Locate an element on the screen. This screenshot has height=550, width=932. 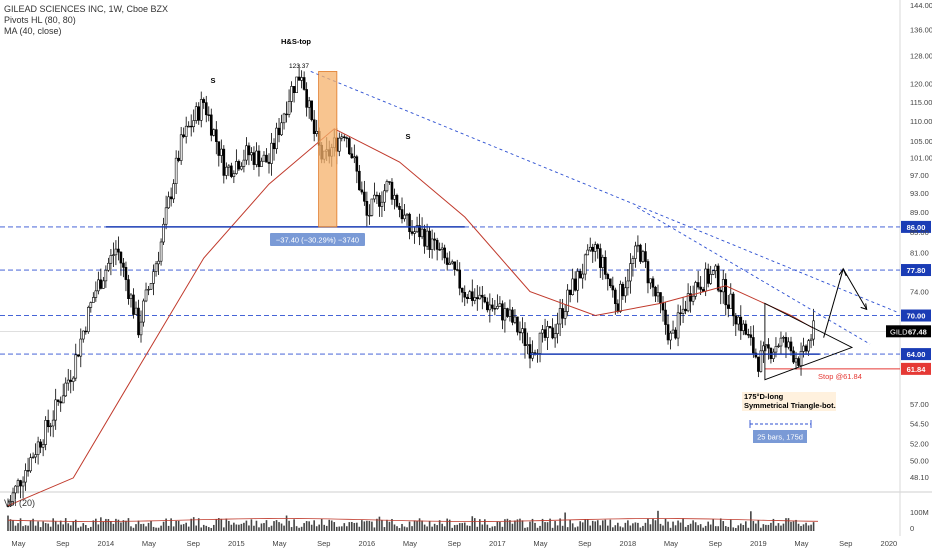
x-tick-label: 2020 is located at coordinates (889, 543).